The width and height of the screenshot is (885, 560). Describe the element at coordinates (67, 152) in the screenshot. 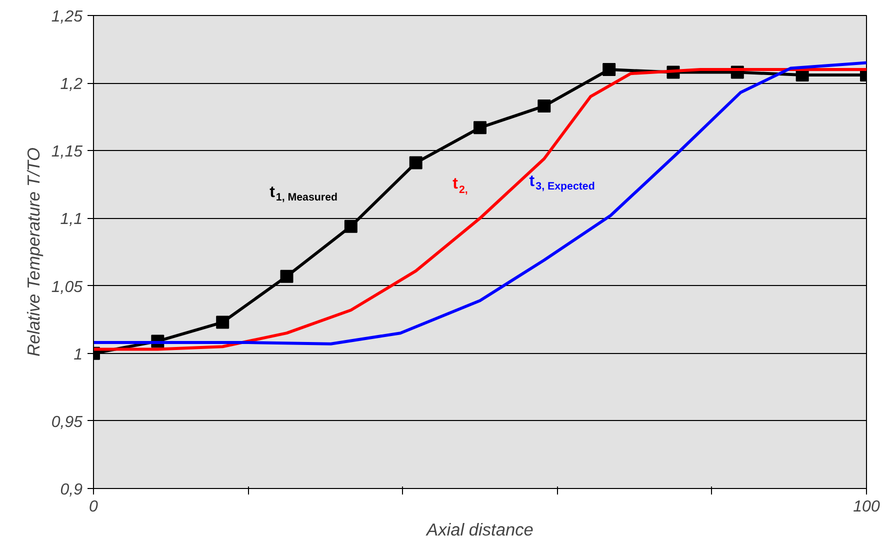

I see `y-tick-label: 1,15` at that location.